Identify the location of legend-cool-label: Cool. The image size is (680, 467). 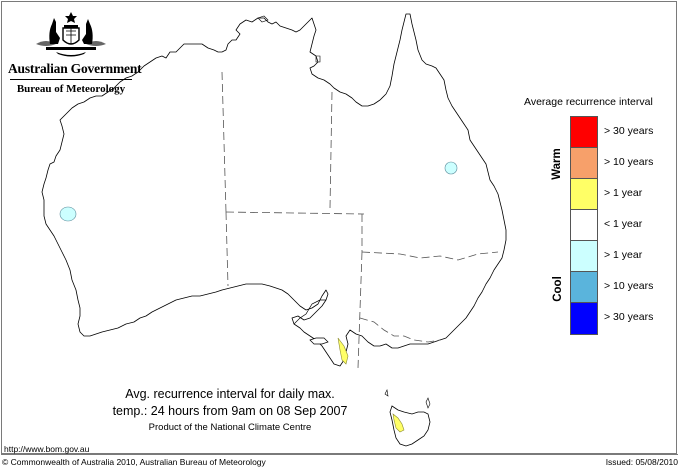
(557, 289).